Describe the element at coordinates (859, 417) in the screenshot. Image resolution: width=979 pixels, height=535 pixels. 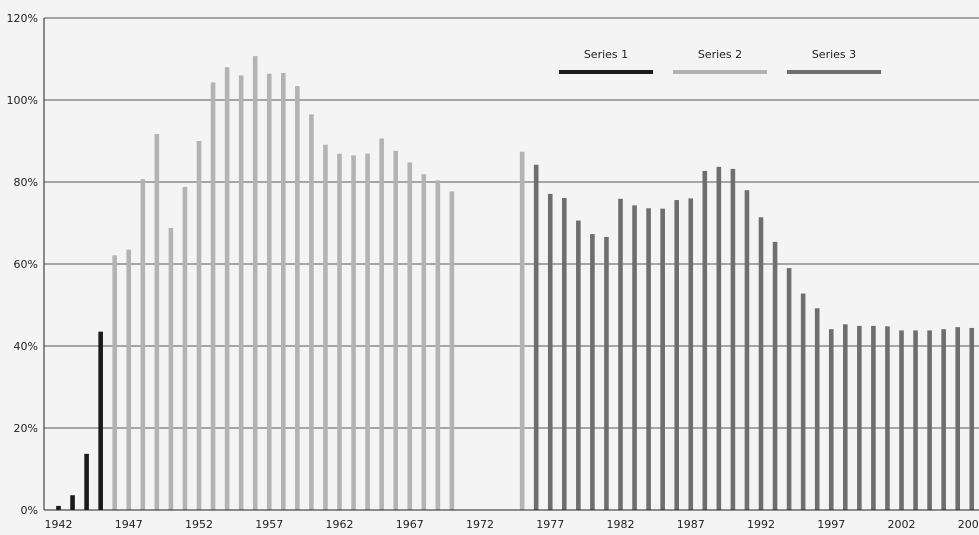
I see `bar-1999` at that location.